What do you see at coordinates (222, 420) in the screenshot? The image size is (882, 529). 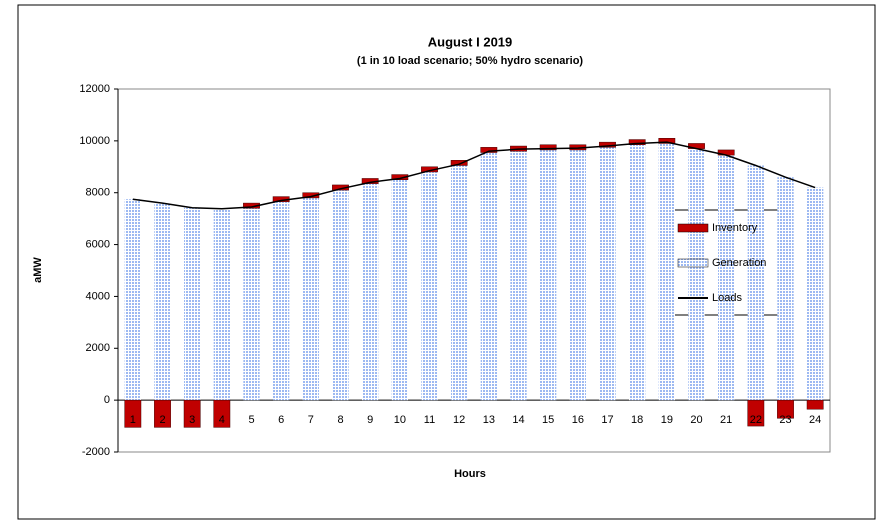 I see `x-tick-label: 4` at bounding box center [222, 420].